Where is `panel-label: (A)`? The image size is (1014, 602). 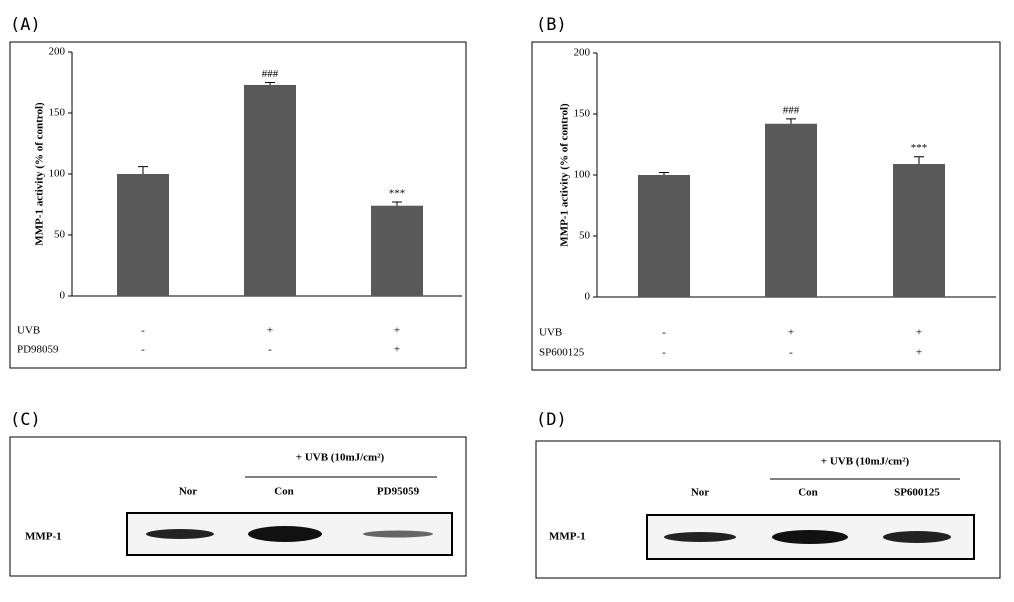 panel-label: (A) is located at coordinates (25, 25).